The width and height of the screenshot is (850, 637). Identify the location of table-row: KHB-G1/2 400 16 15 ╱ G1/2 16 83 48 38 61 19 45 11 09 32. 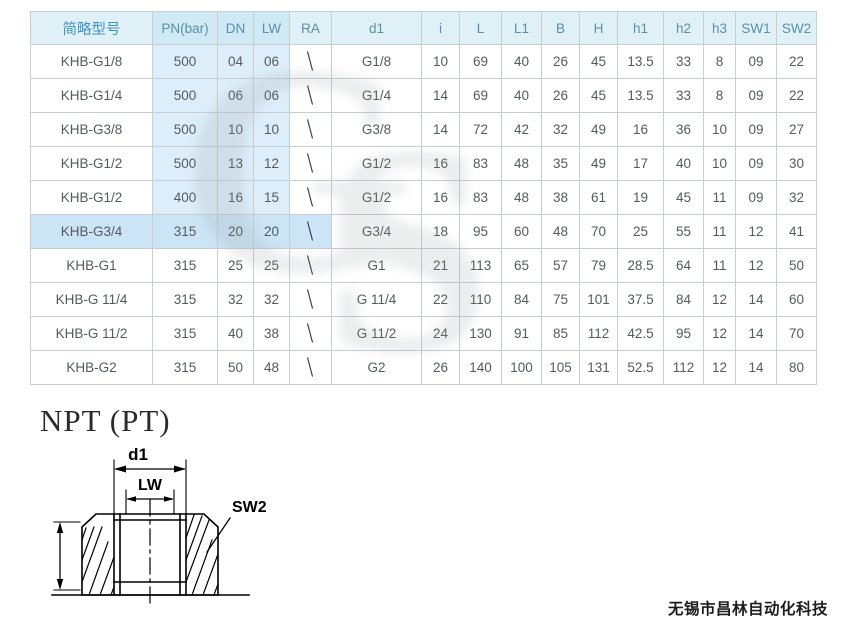
(423, 197).